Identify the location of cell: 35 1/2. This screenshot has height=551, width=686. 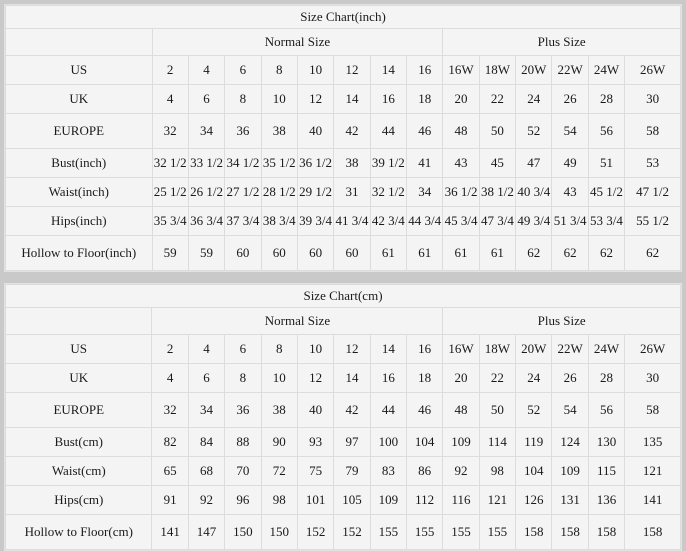
(279, 163).